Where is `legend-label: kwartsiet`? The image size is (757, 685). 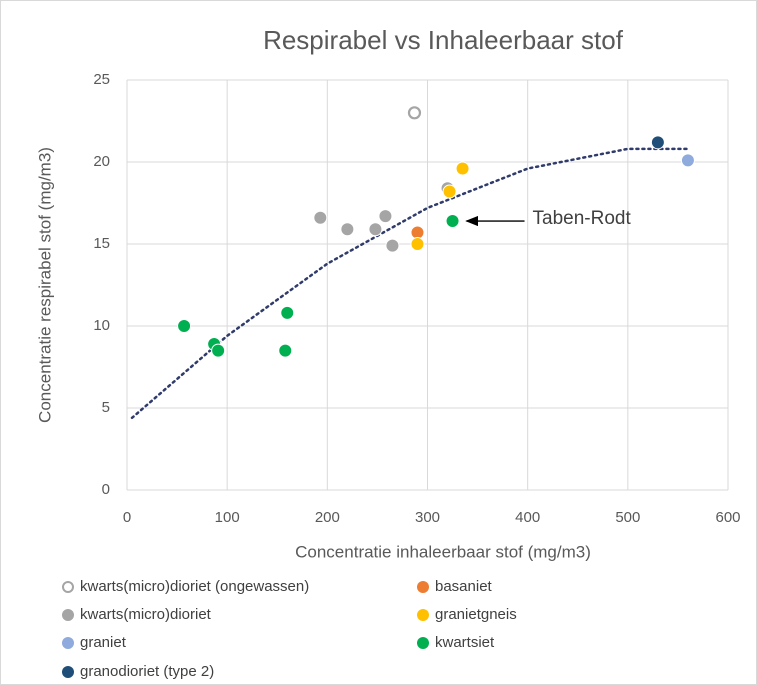 legend-label: kwartsiet is located at coordinates (465, 642).